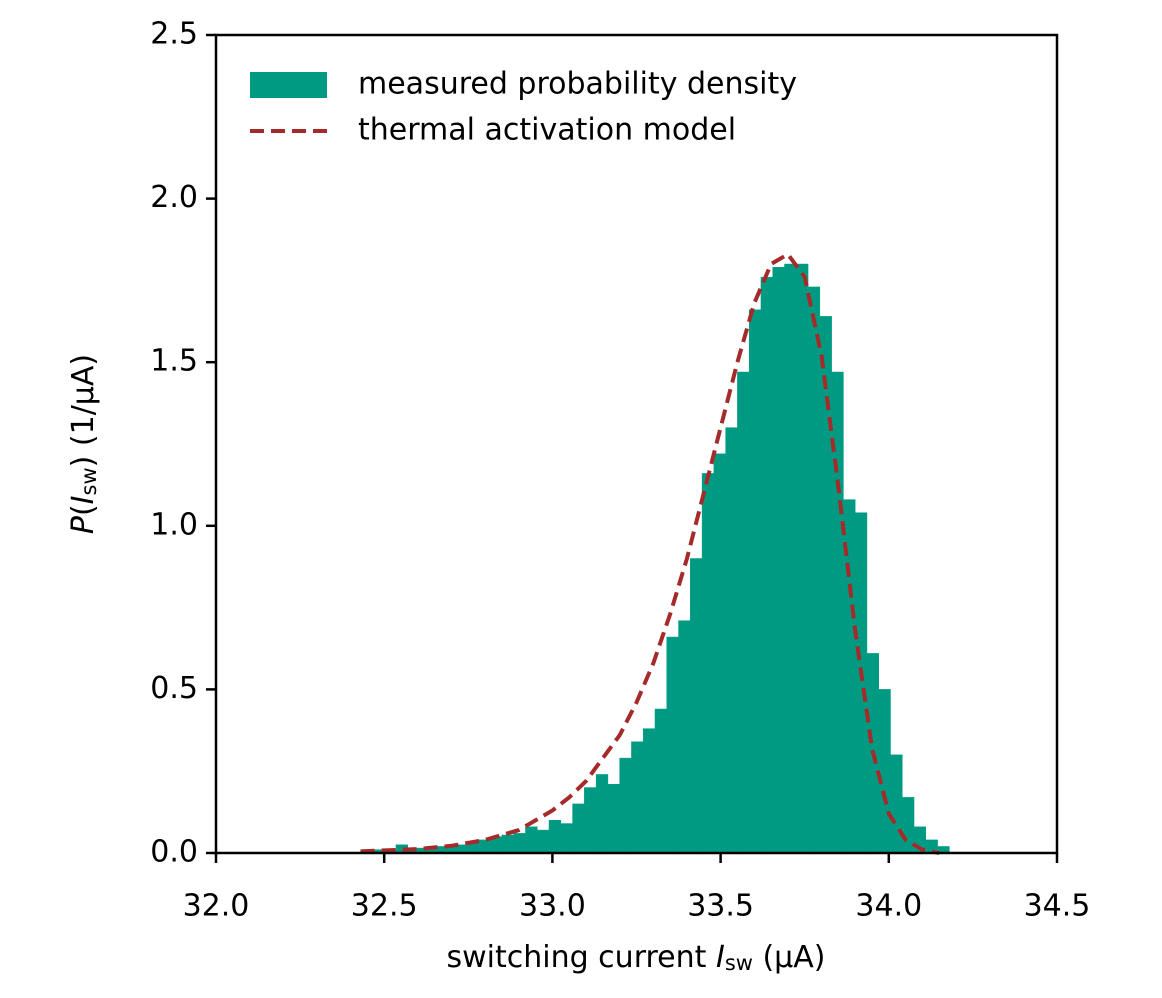  I want to click on legend-label: thermal activation model, so click(547, 130).